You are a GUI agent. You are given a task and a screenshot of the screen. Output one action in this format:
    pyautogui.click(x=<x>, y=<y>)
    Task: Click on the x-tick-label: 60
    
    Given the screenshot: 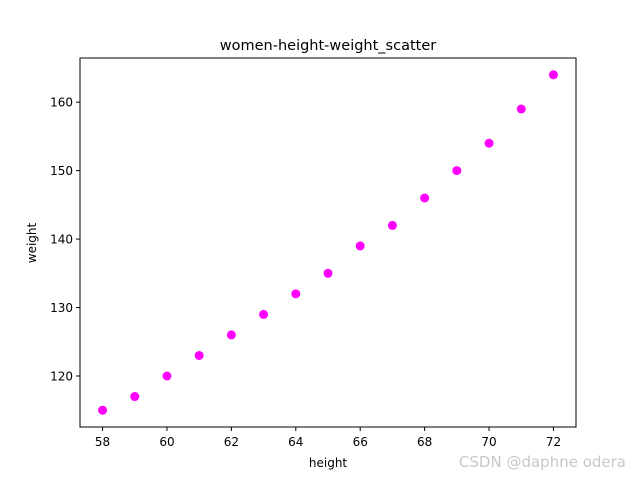 What is the action you would take?
    pyautogui.click(x=166, y=442)
    